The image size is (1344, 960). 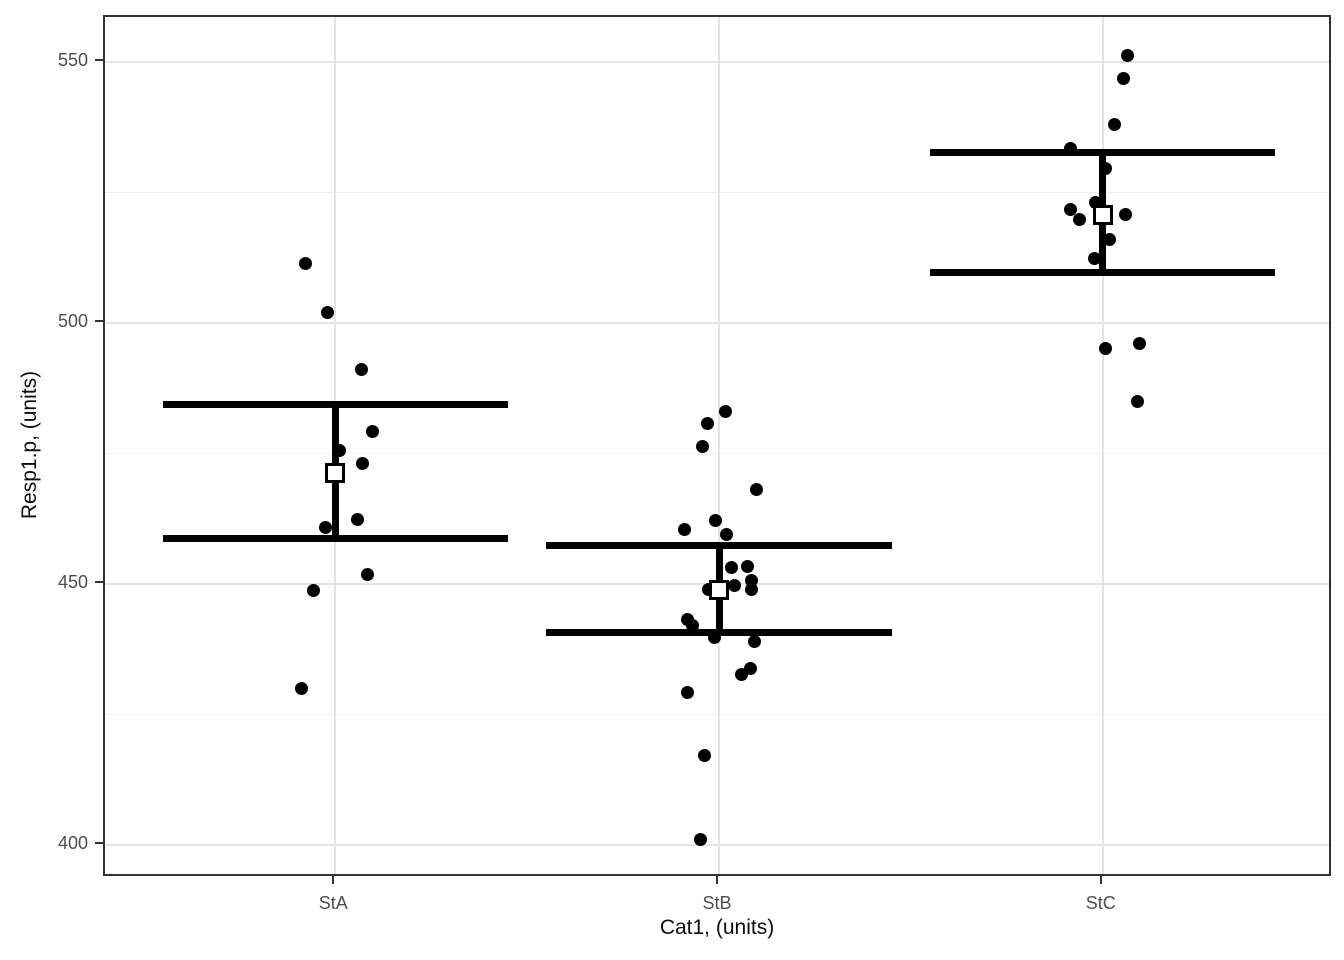 I want to click on y-tick-label-550: 550, so click(x=72, y=59).